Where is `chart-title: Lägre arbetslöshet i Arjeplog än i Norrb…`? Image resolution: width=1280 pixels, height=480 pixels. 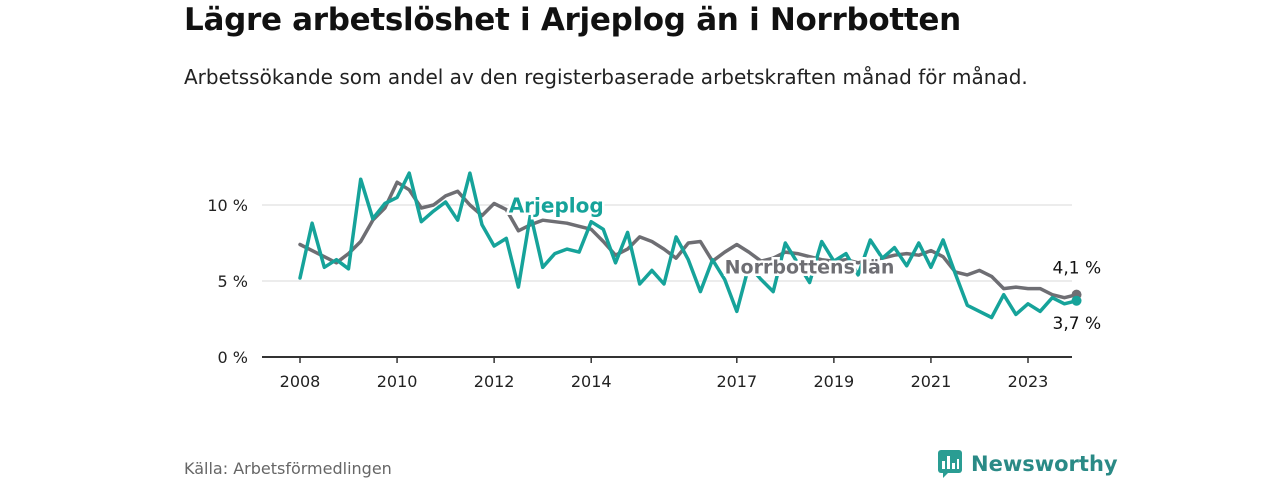
chart-title: Lägre arbetslöshet i Arjeplog än i Norrb… is located at coordinates (572, 20).